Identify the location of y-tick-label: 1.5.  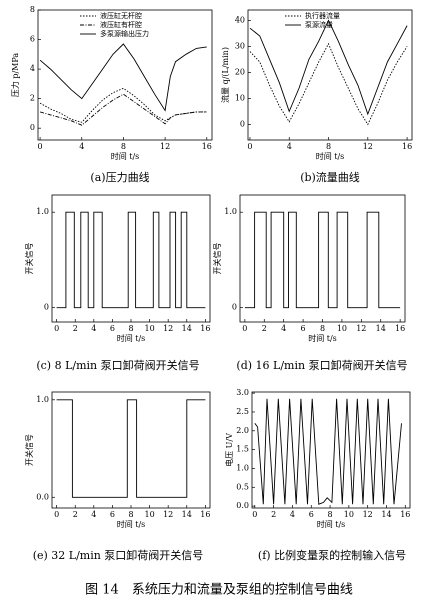
(242, 449).